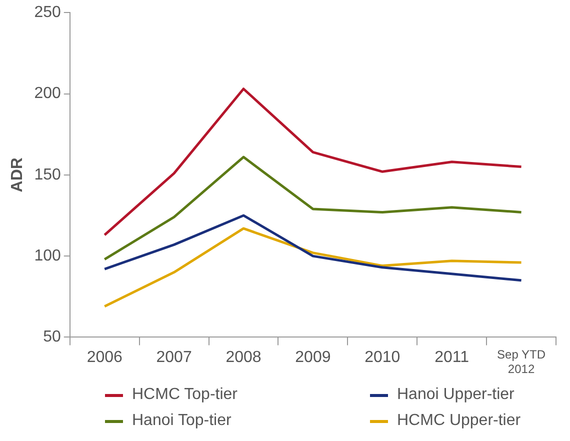 This screenshot has width=570, height=441. Describe the element at coordinates (47, 93) in the screenshot. I see `y-tick-label: 200` at that location.